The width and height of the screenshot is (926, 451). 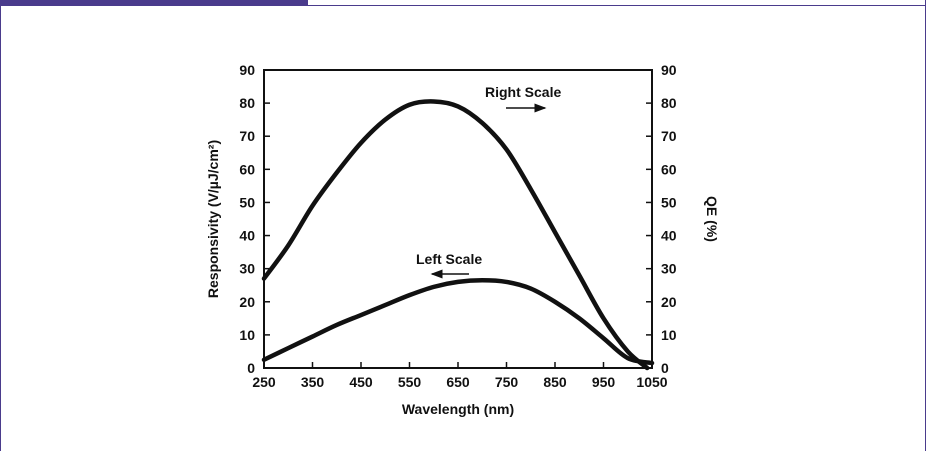 What do you see at coordinates (247, 169) in the screenshot?
I see `y-left-tick-label: 60` at bounding box center [247, 169].